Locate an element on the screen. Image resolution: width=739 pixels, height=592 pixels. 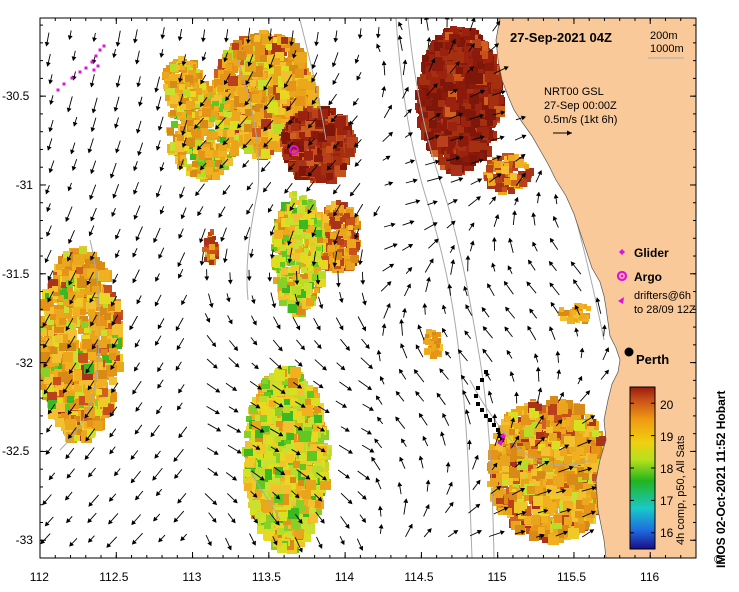
place-label-perth: Perth is located at coordinates (653, 359).